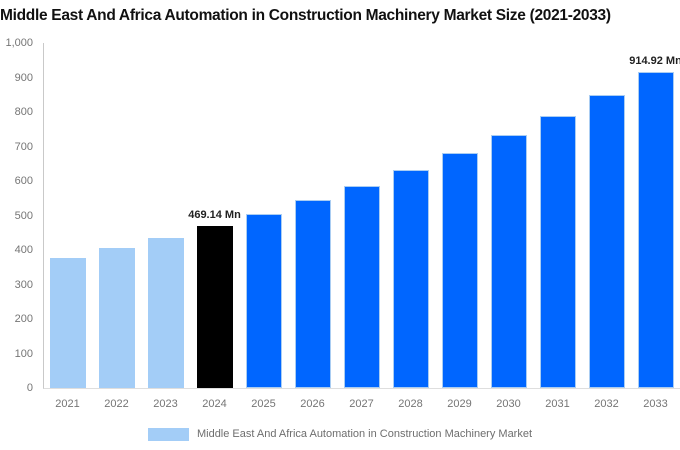  What do you see at coordinates (410, 279) in the screenshot?
I see `bar-2028` at bounding box center [410, 279].